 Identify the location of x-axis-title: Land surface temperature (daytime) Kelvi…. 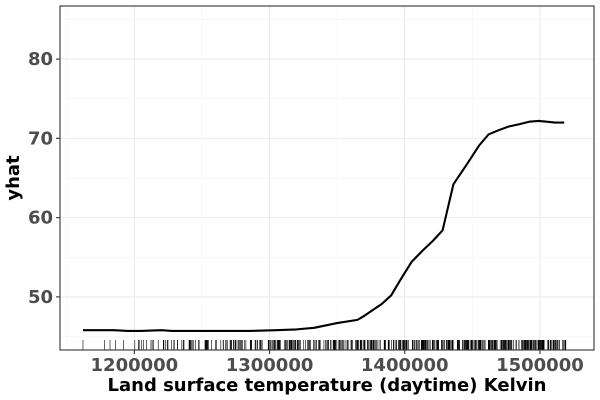
(327, 385).